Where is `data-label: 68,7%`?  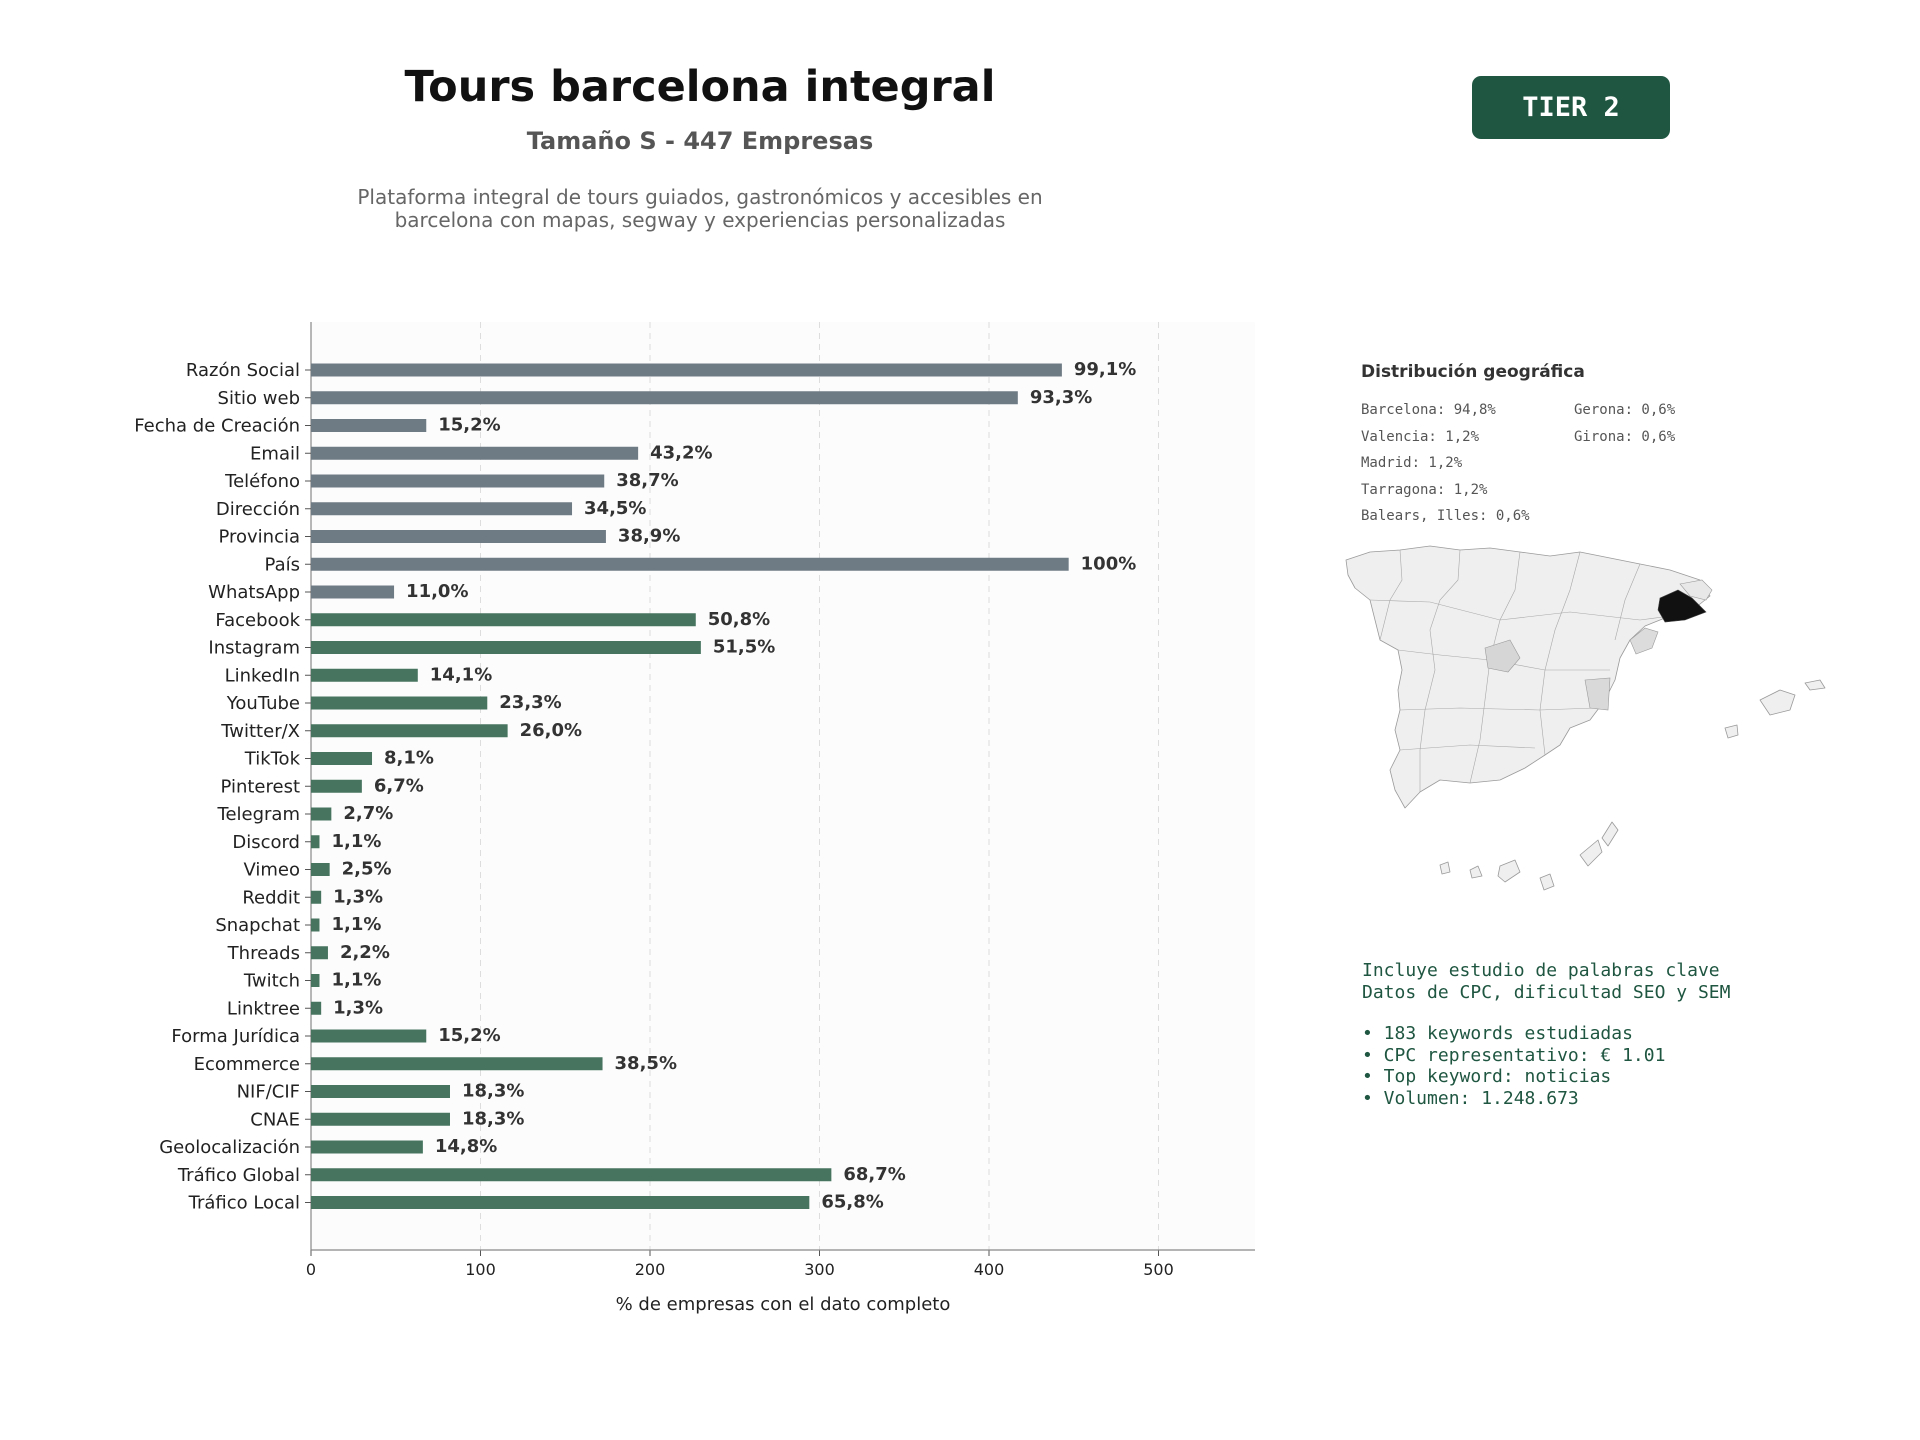
data-label: 68,7% is located at coordinates (874, 1174).